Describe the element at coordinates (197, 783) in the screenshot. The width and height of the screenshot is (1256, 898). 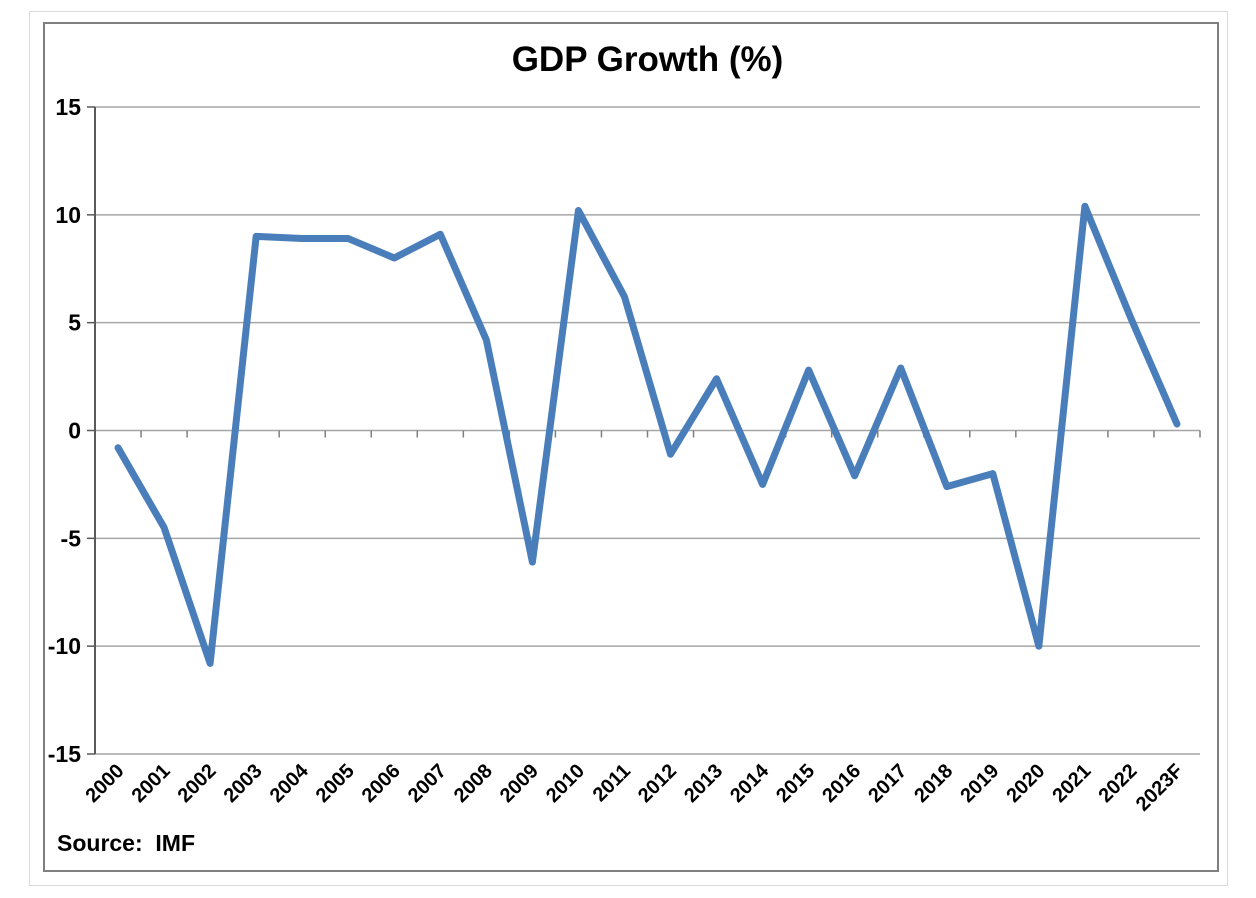
I see `x-tick-label-2002: 2002` at that location.